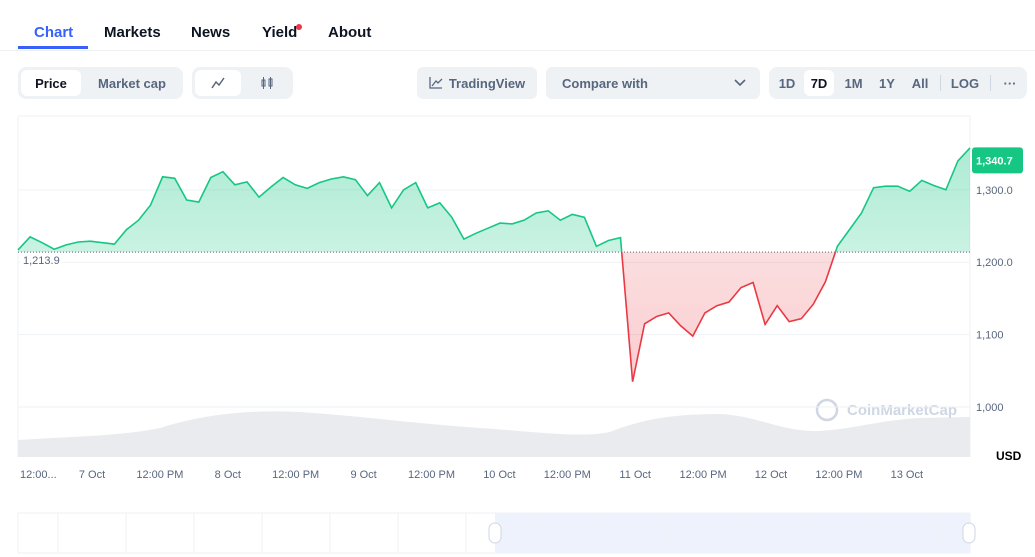 The width and height of the screenshot is (1035, 557). What do you see at coordinates (653, 83) in the screenshot?
I see `compare-dropdown: Compare with` at bounding box center [653, 83].